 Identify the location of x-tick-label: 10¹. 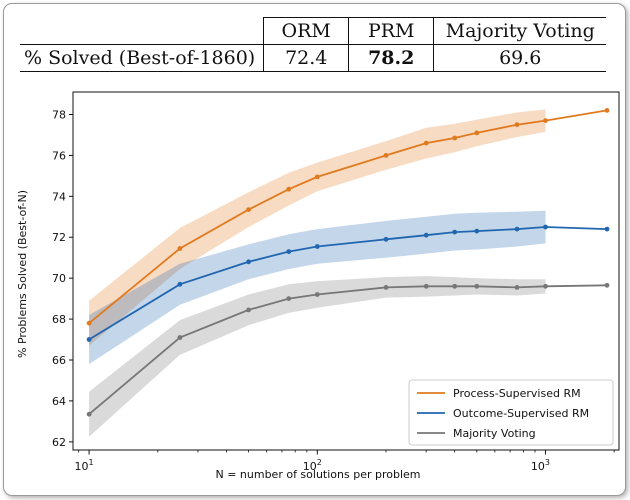
(84, 465).